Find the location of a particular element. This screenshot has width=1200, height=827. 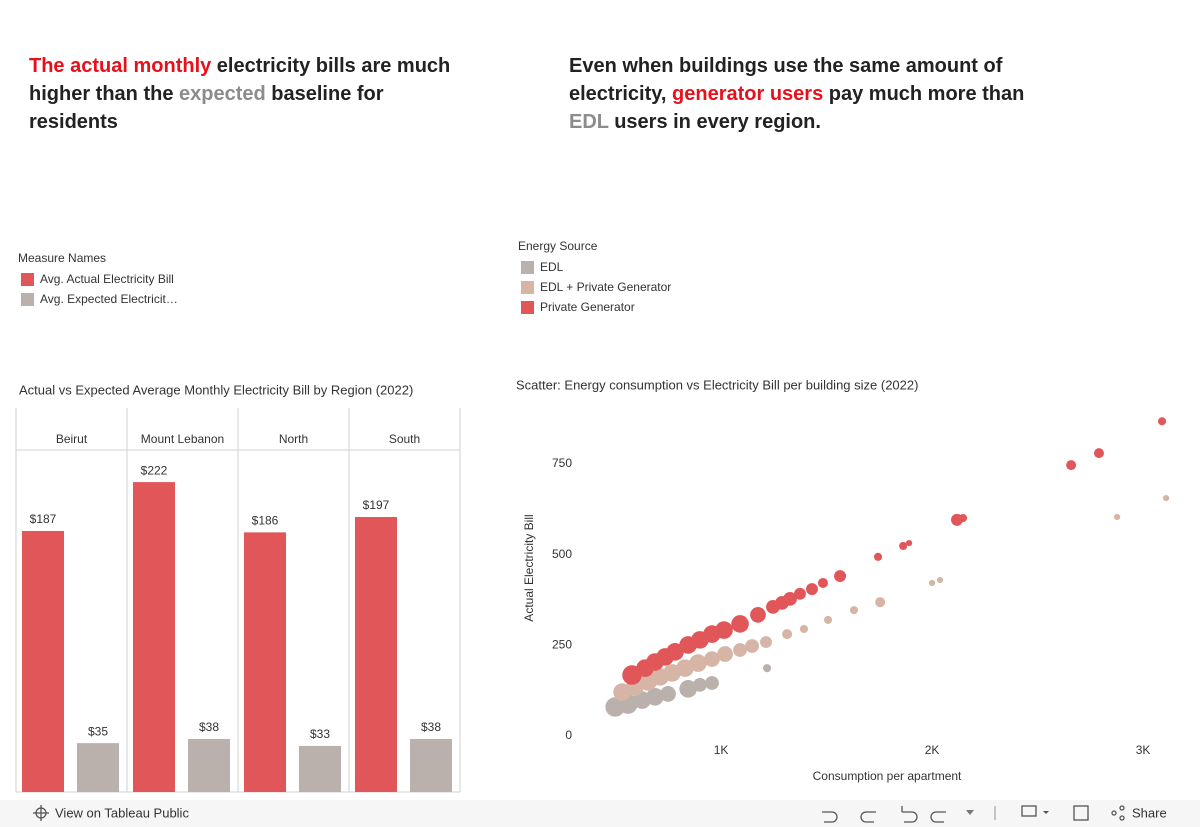

device-icon is located at coordinates (1029, 811).